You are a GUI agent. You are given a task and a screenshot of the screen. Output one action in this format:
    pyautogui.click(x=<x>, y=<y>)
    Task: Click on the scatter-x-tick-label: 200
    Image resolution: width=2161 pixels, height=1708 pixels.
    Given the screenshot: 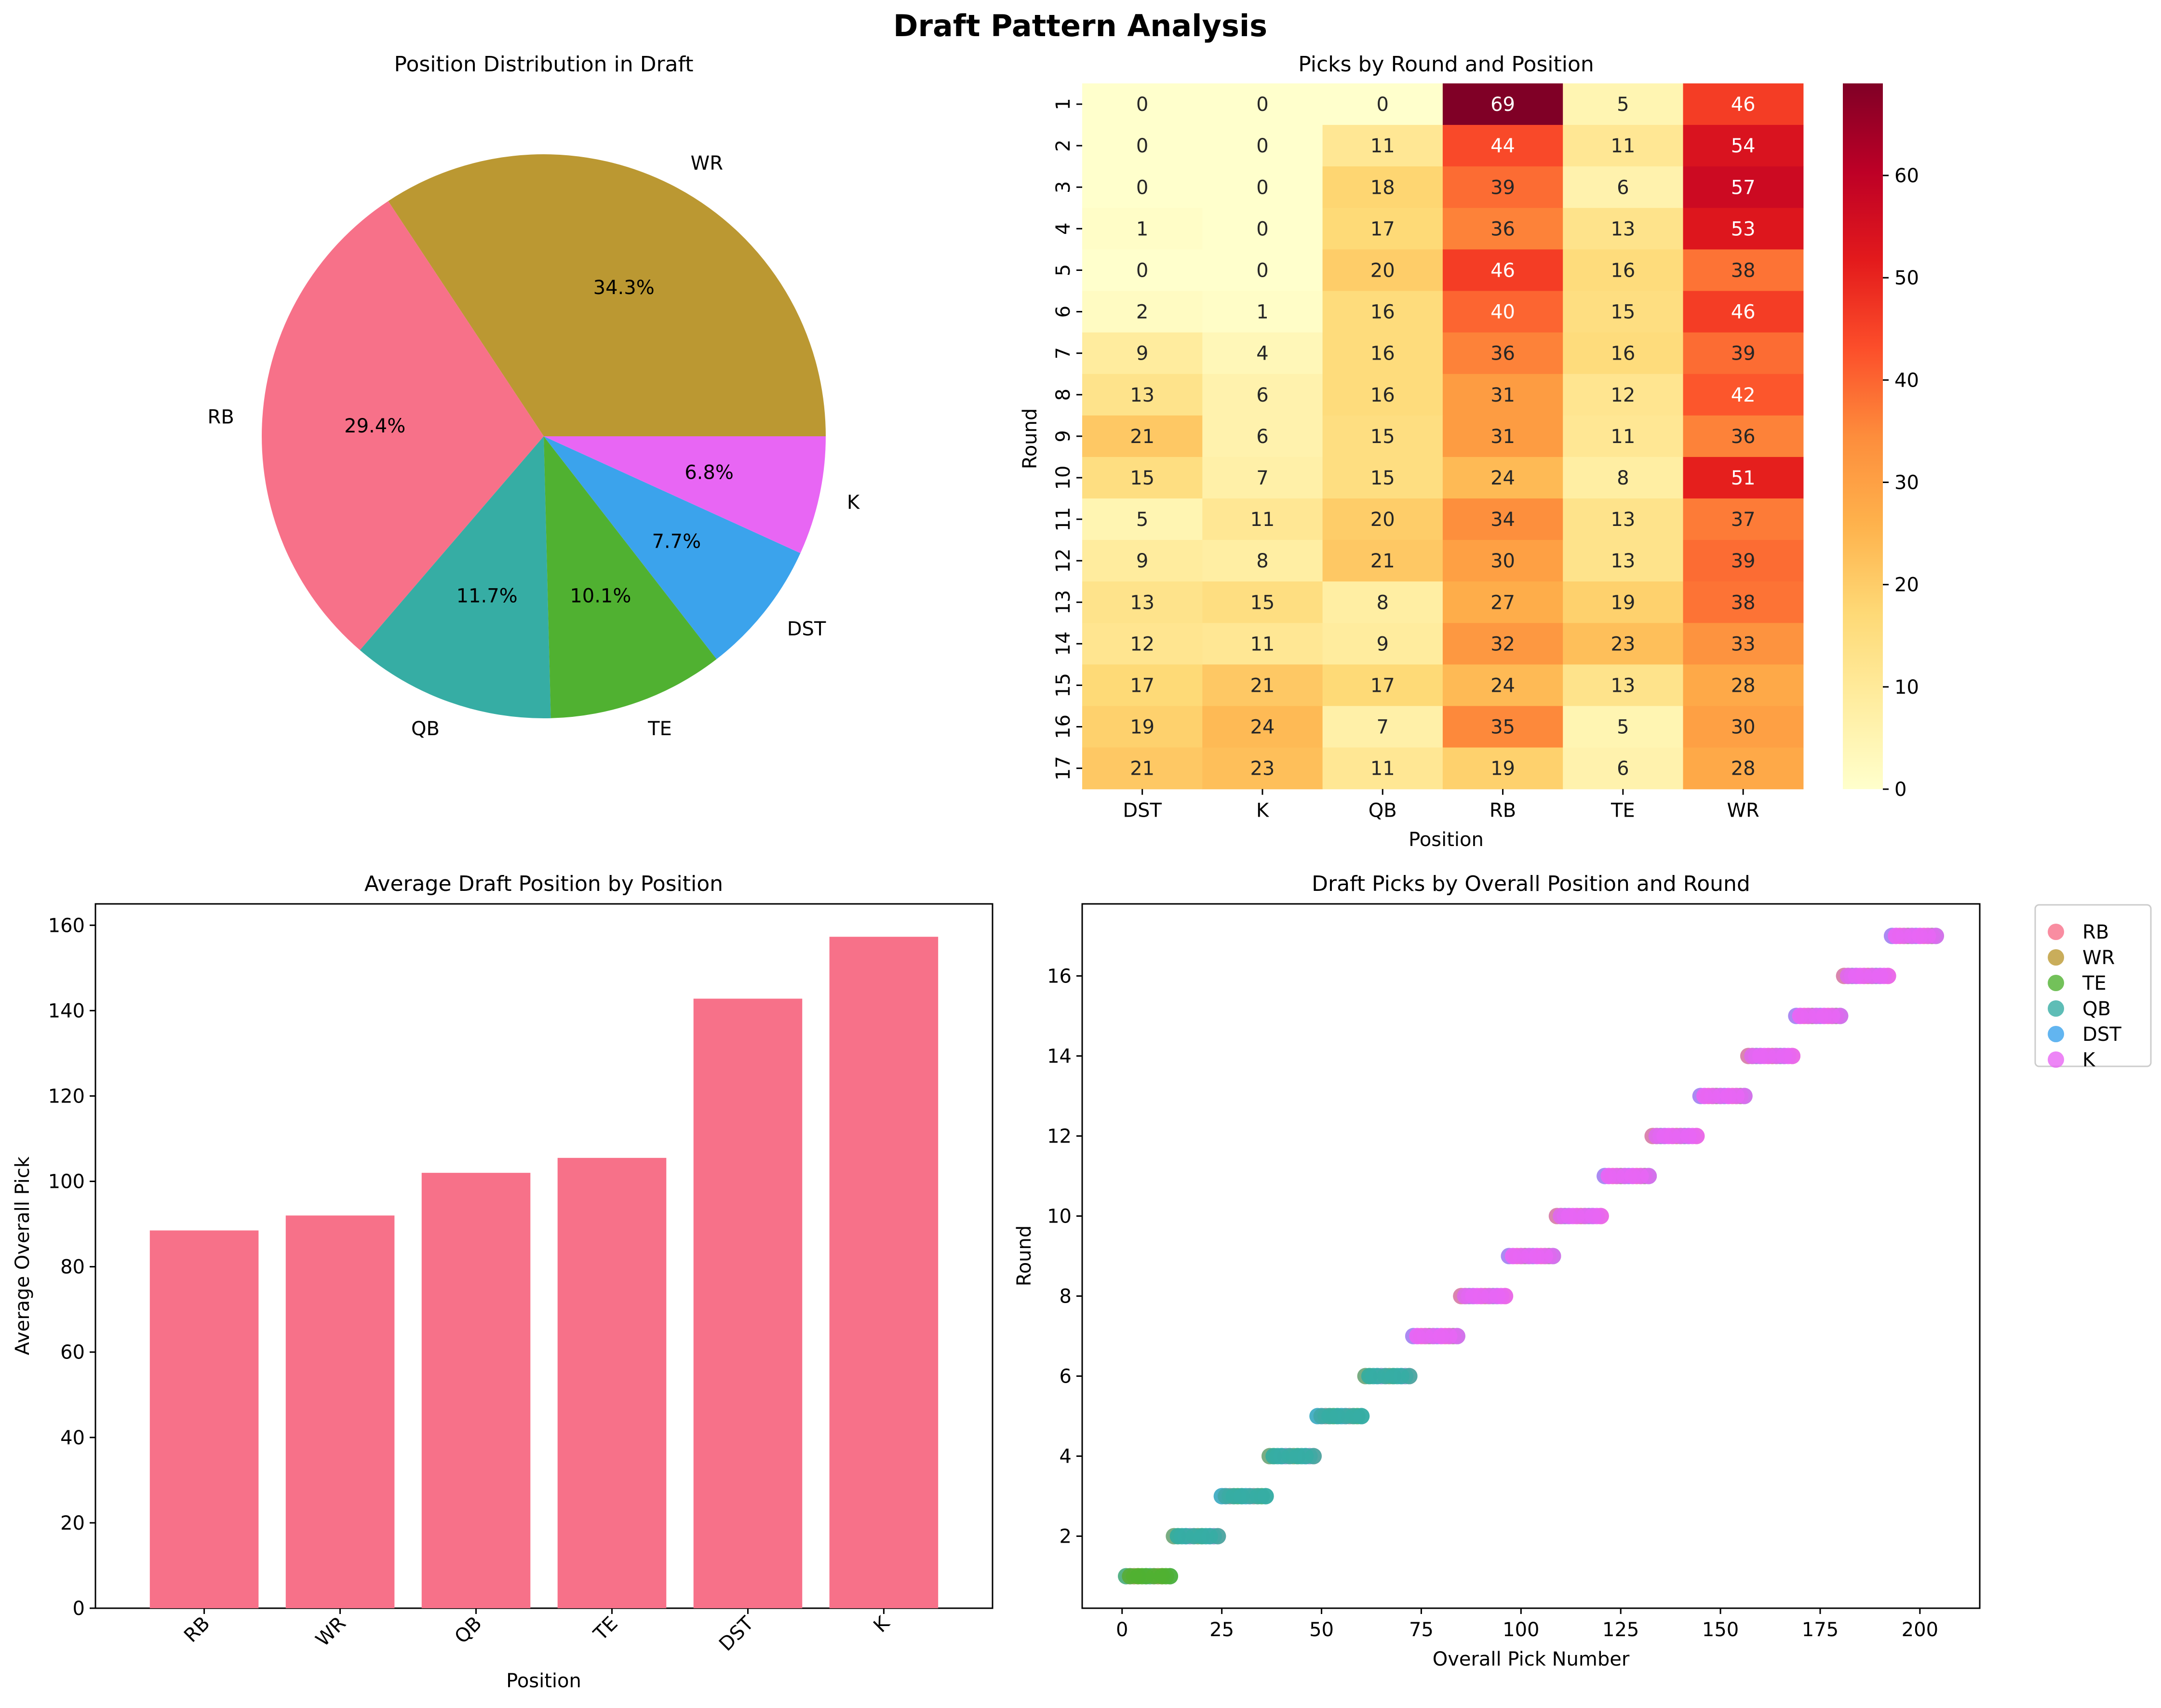 What is the action you would take?
    pyautogui.click(x=1920, y=1630)
    